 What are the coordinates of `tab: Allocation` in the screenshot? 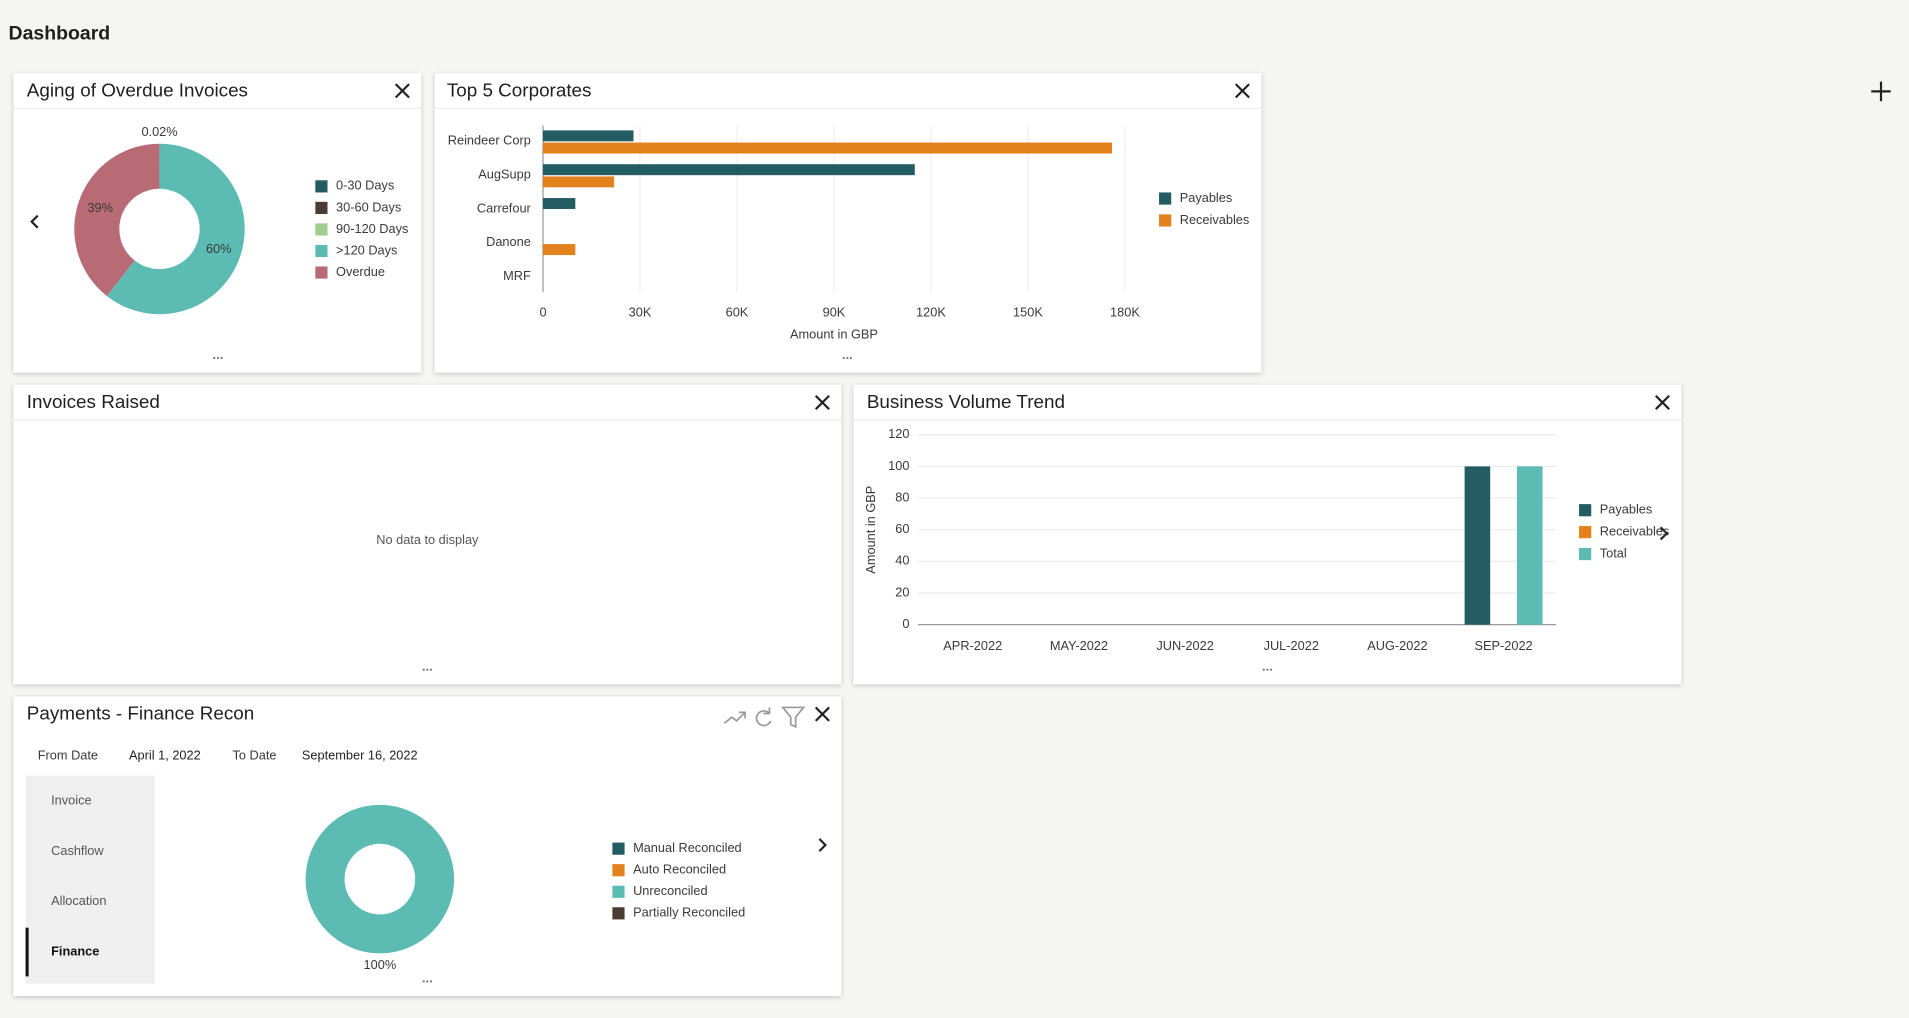 It's located at (78, 900).